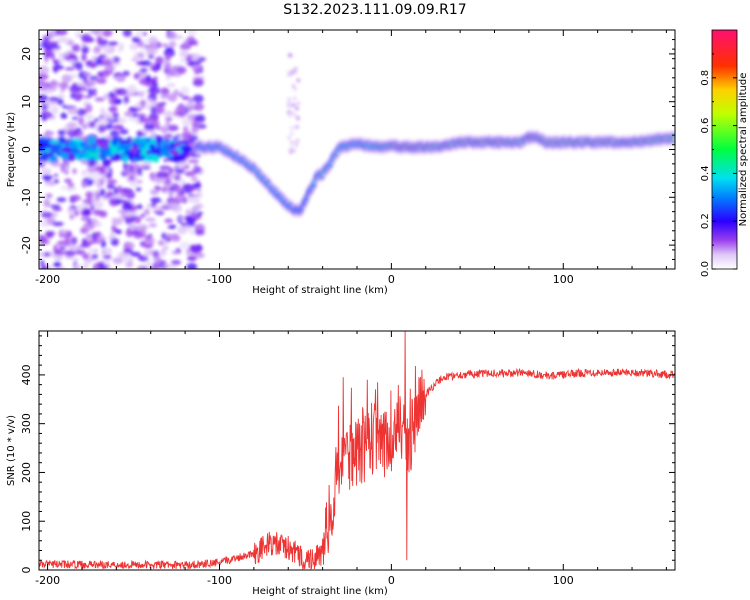 Image resolution: width=750 pixels, height=600 pixels. What do you see at coordinates (705, 269) in the screenshot?
I see `colorbar-tick-label: 0.0` at bounding box center [705, 269].